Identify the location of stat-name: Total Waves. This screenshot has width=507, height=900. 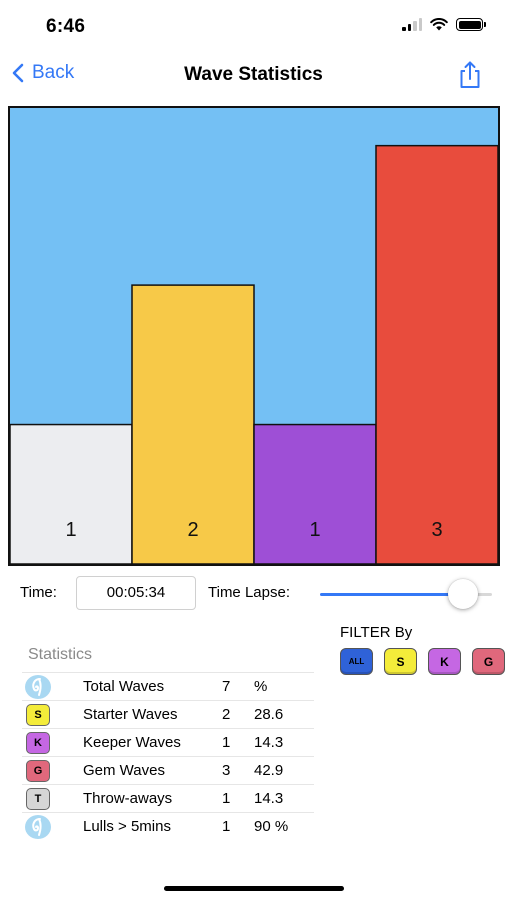
(124, 686).